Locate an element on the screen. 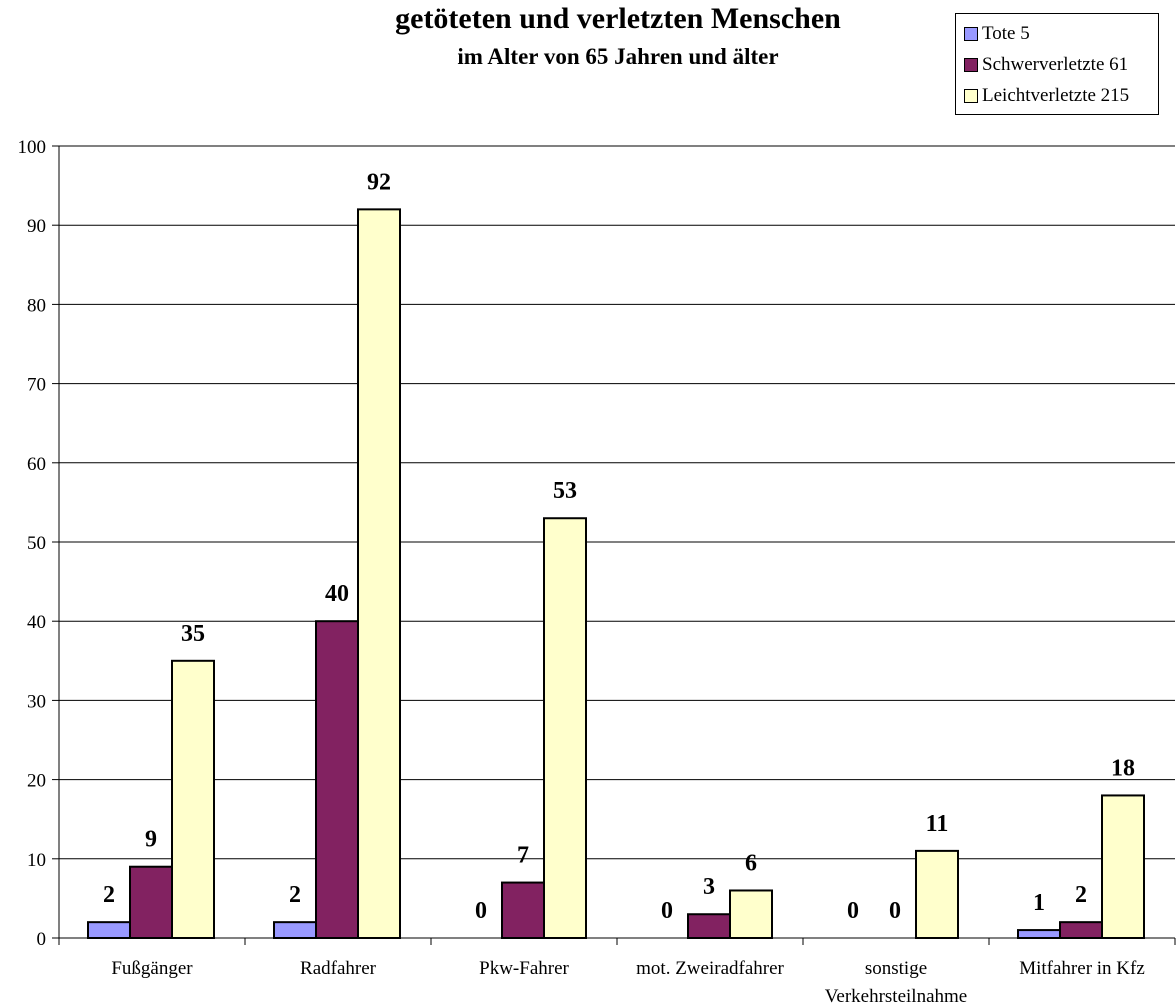  data-label-1-1: 40 is located at coordinates (337, 594).